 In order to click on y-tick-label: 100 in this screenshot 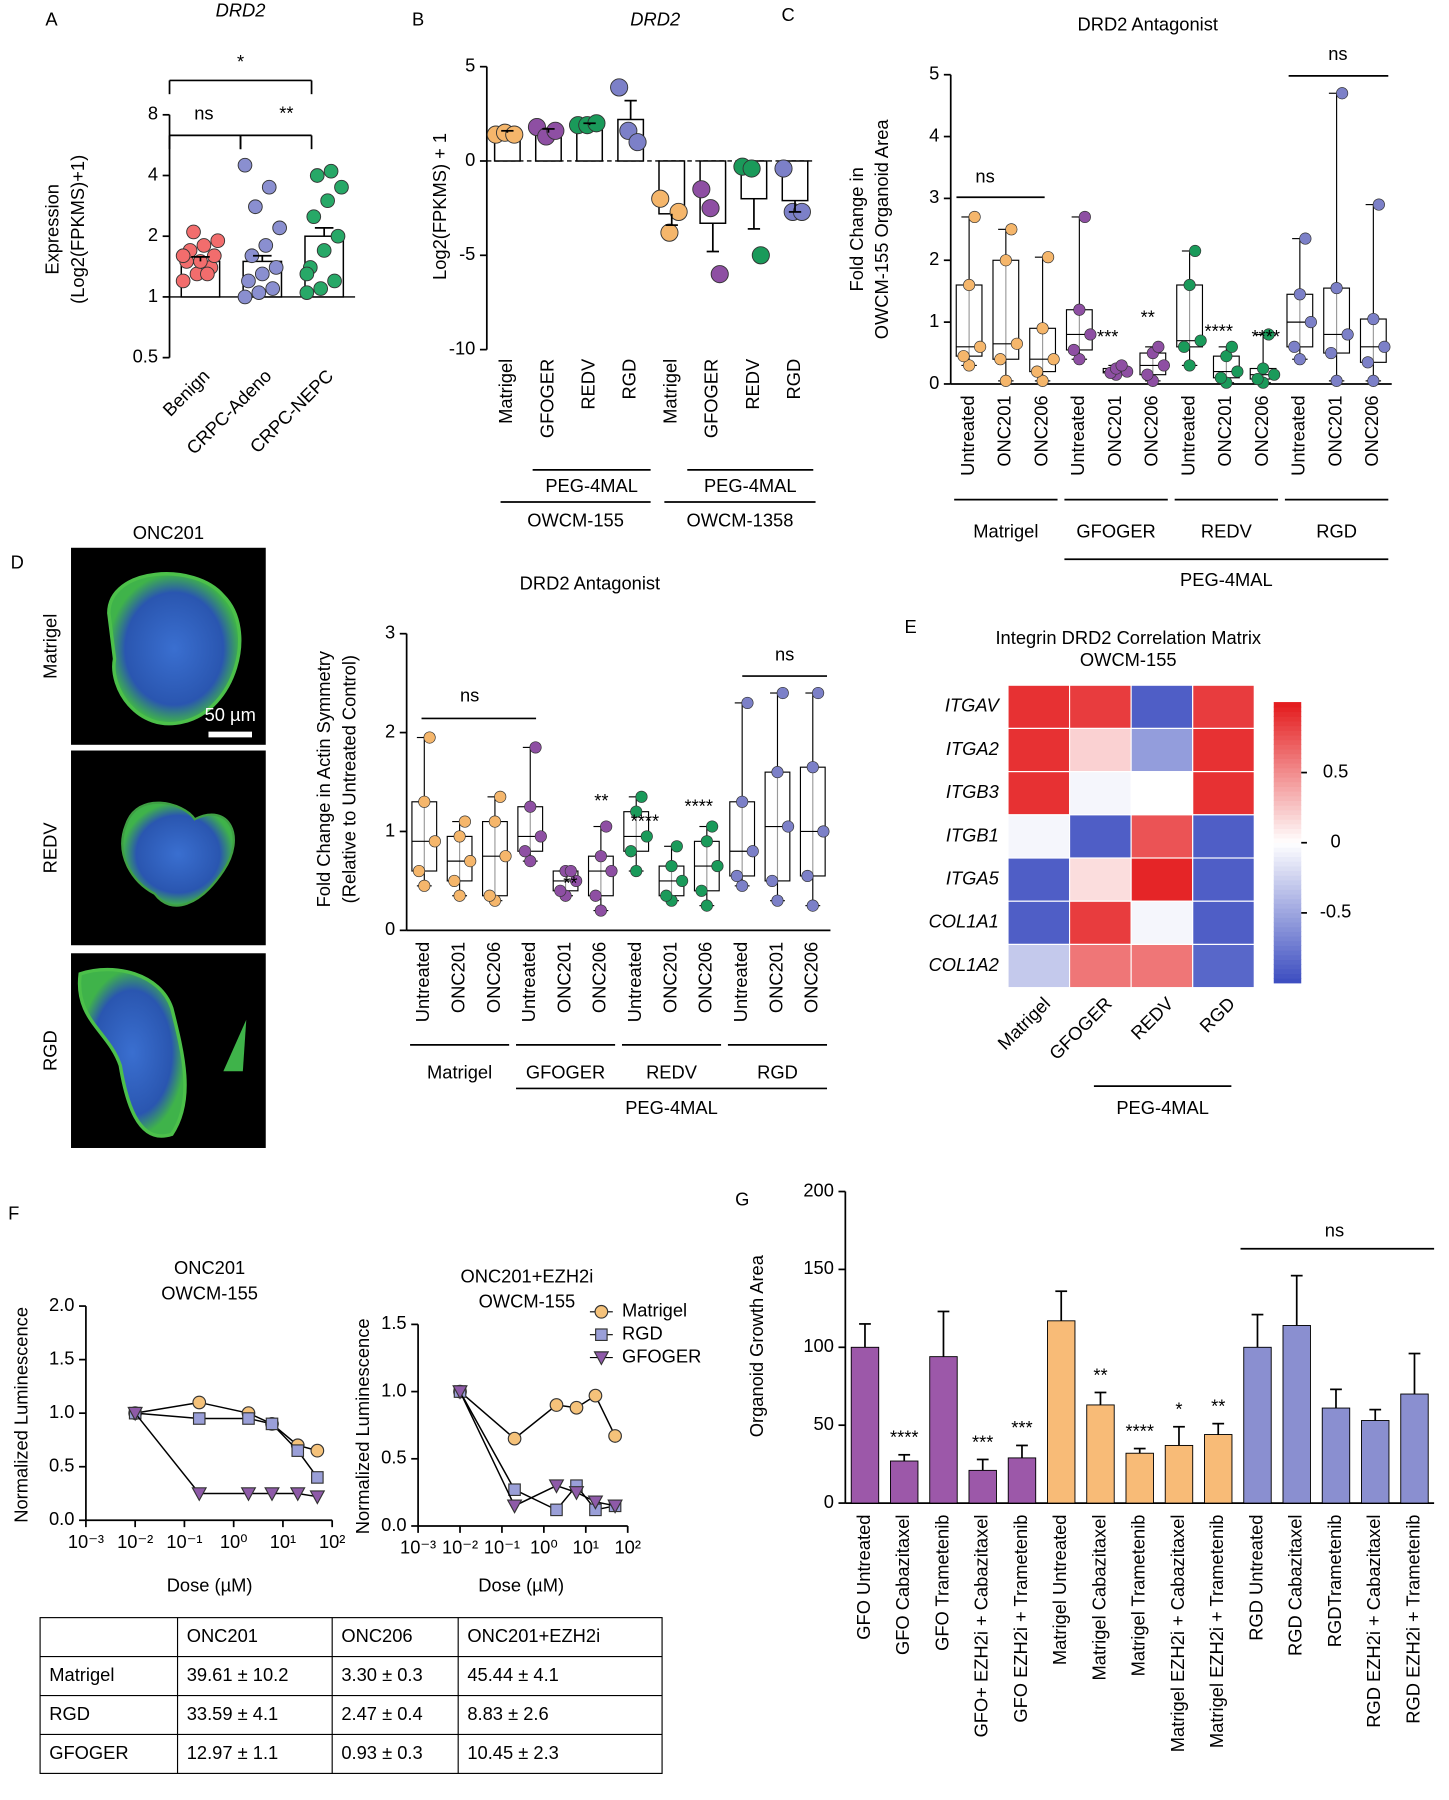, I will do `click(818, 1345)`.